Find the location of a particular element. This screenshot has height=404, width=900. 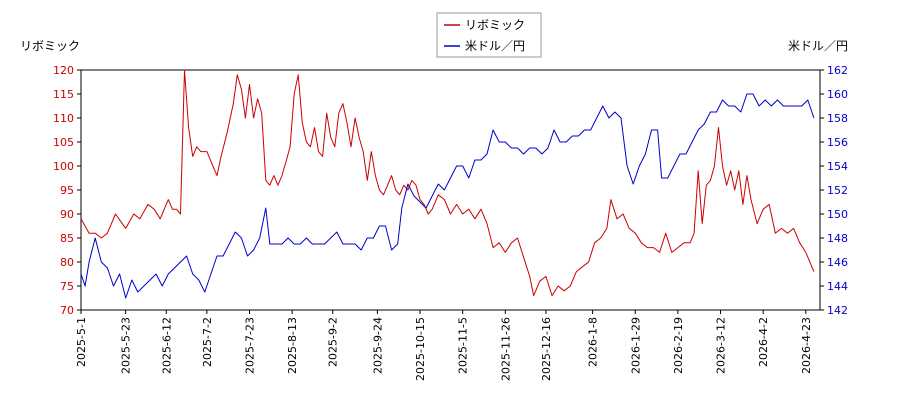

left-axis-tick-label: 80 is located at coordinates (67, 262).